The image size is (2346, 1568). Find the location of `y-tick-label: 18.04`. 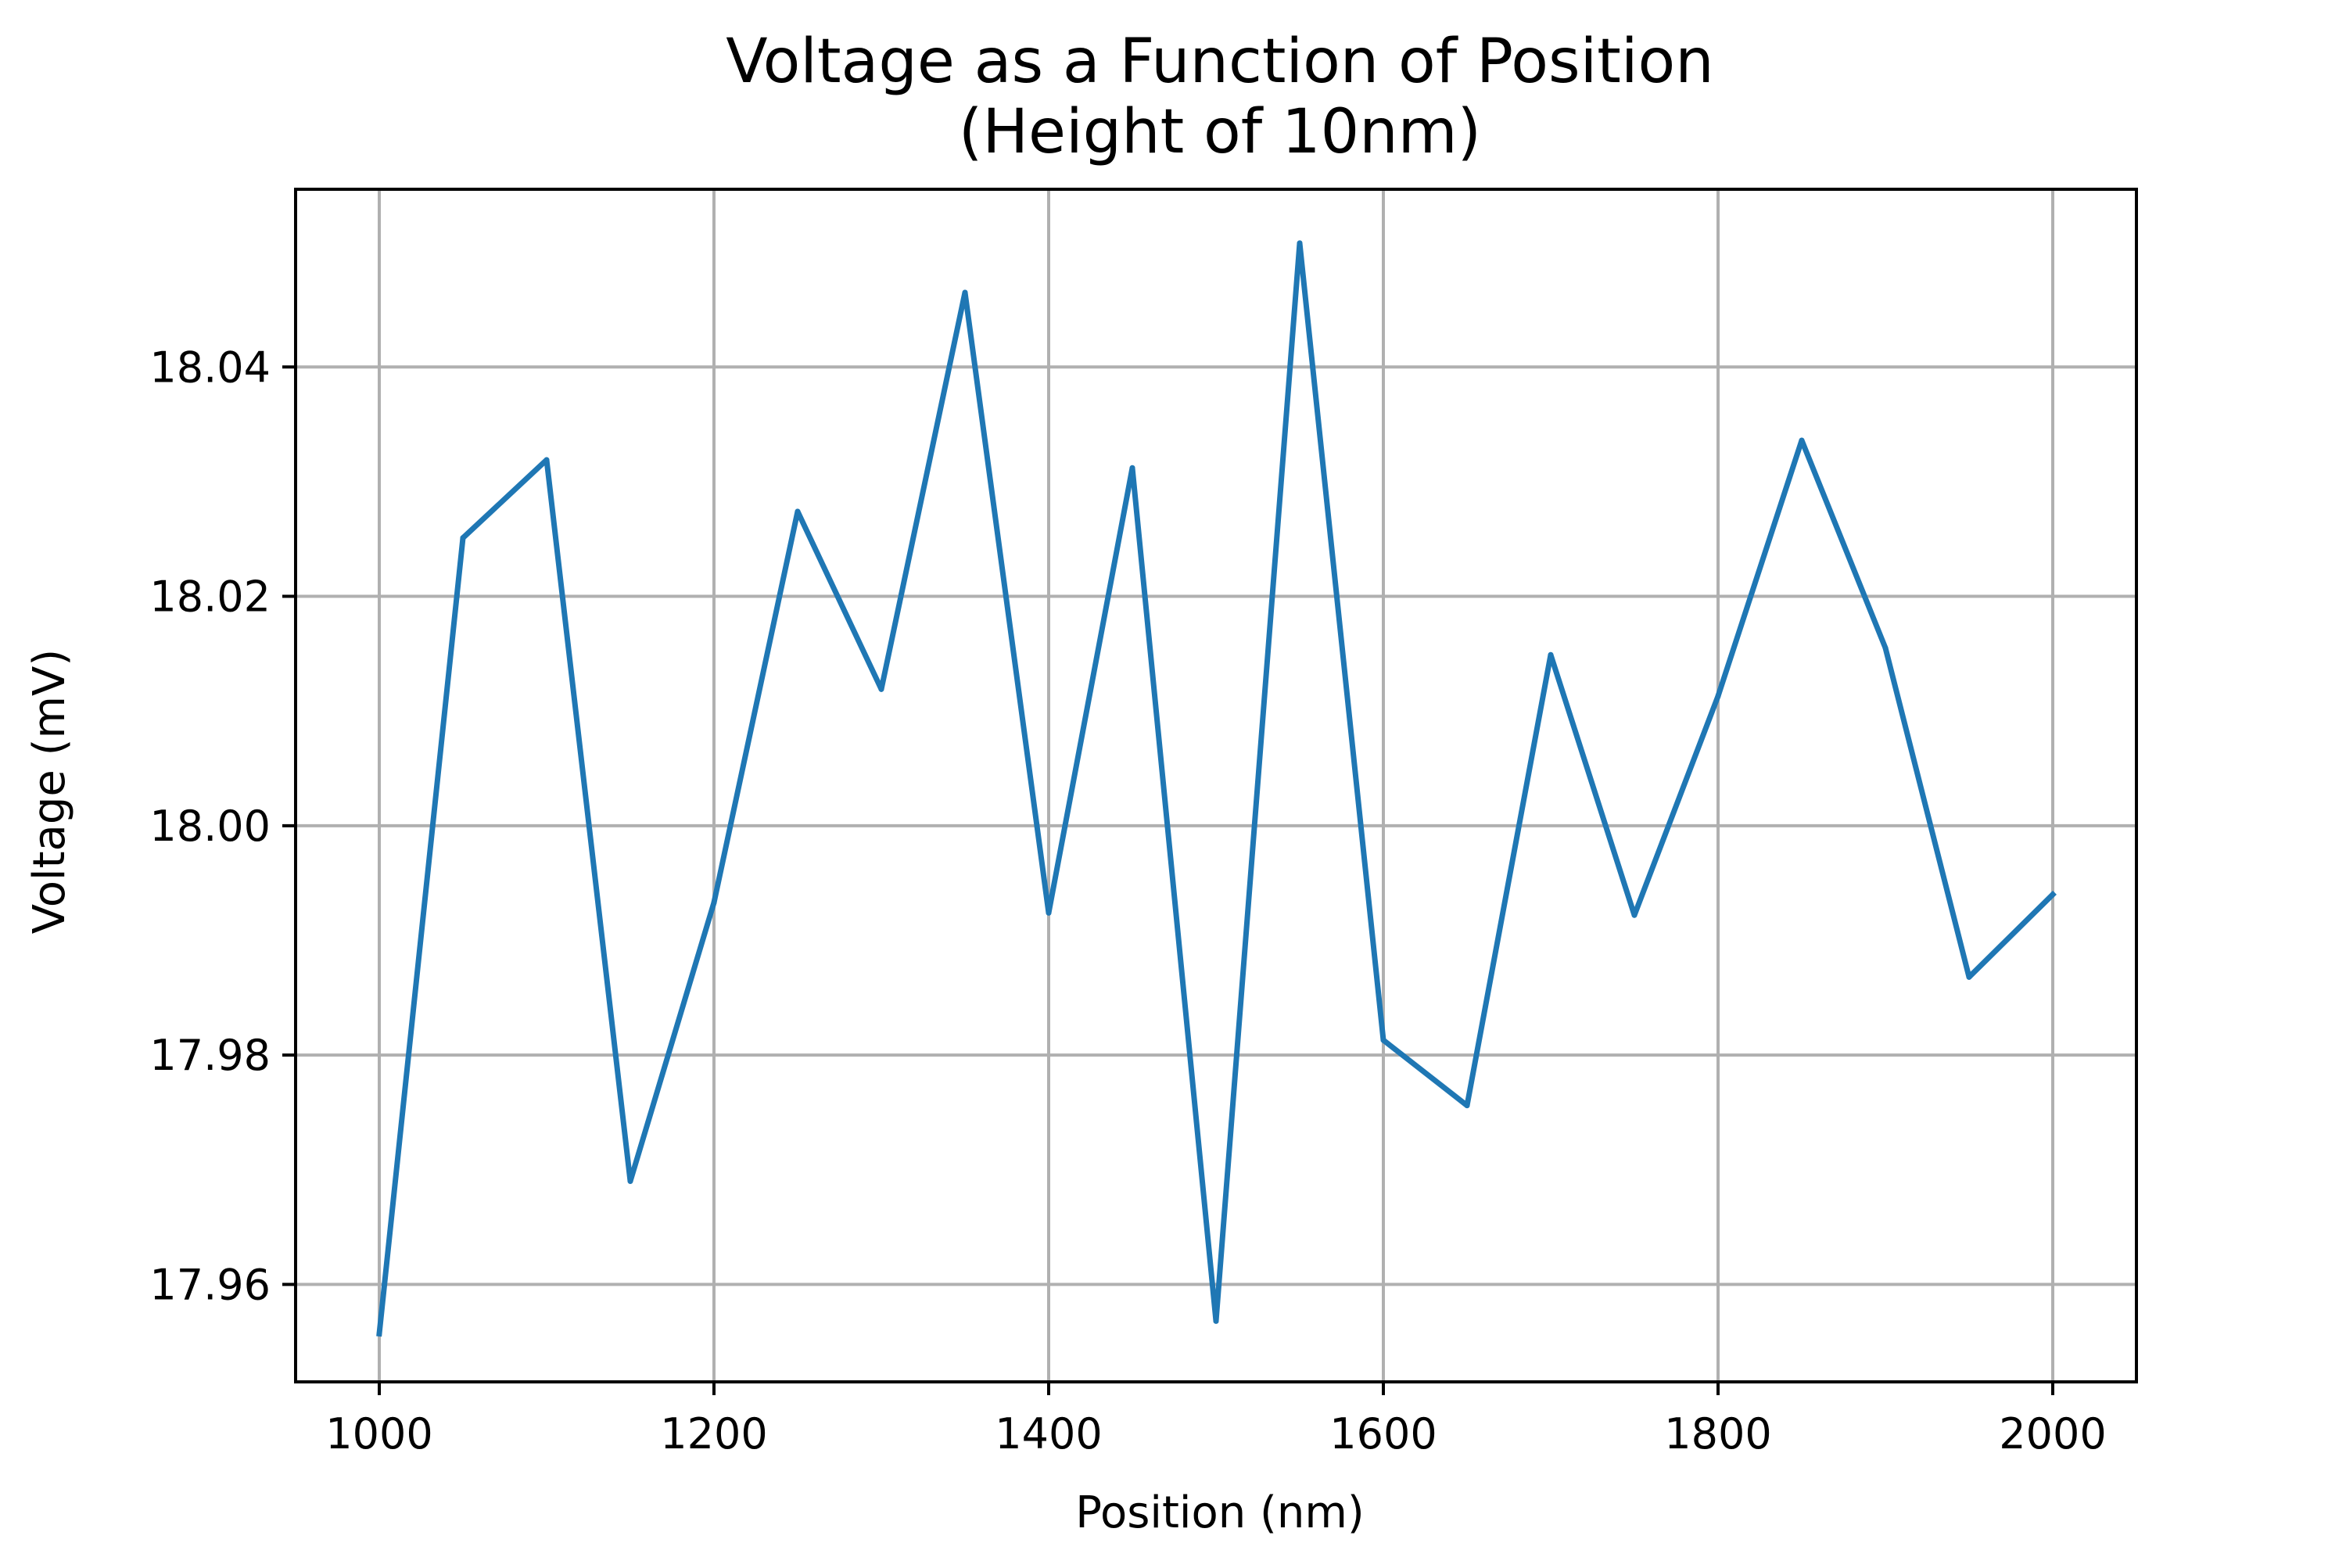

y-tick-label: 18.04 is located at coordinates (210, 367).